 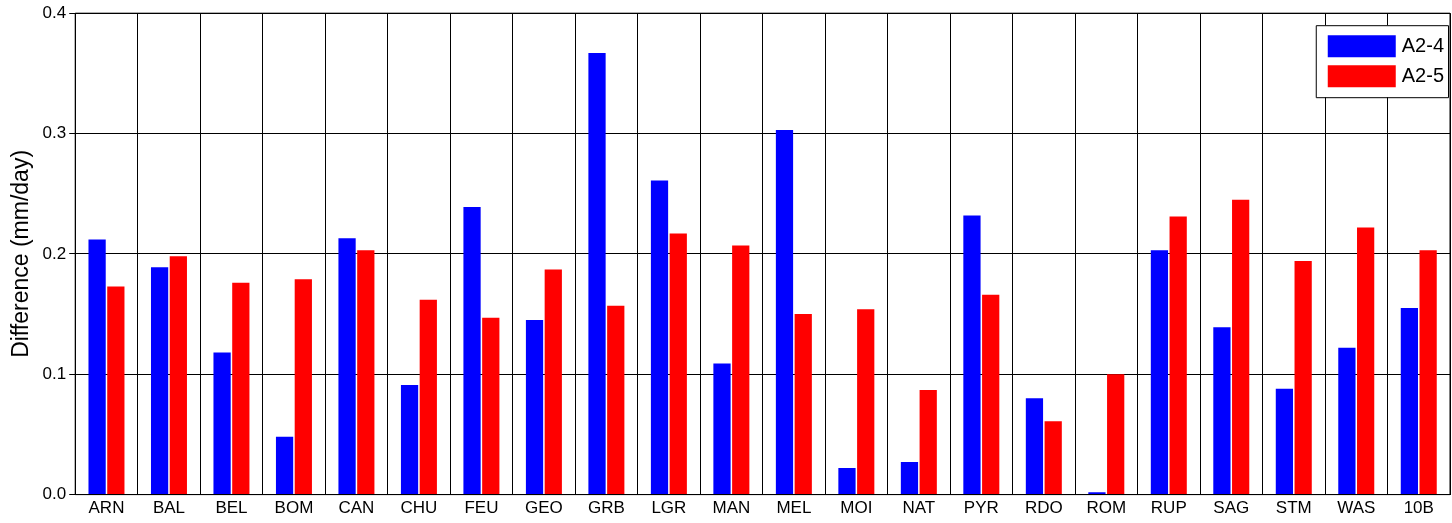 What do you see at coordinates (1356, 508) in the screenshot?
I see `x-tick-label: WAS` at bounding box center [1356, 508].